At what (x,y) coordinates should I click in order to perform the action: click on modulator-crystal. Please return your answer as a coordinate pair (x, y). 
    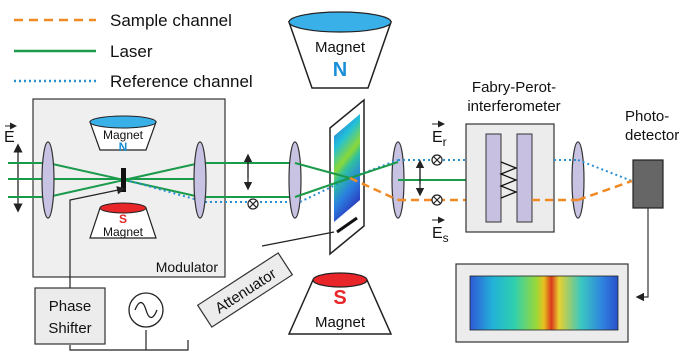
    Looking at the image, I should click on (123, 180).